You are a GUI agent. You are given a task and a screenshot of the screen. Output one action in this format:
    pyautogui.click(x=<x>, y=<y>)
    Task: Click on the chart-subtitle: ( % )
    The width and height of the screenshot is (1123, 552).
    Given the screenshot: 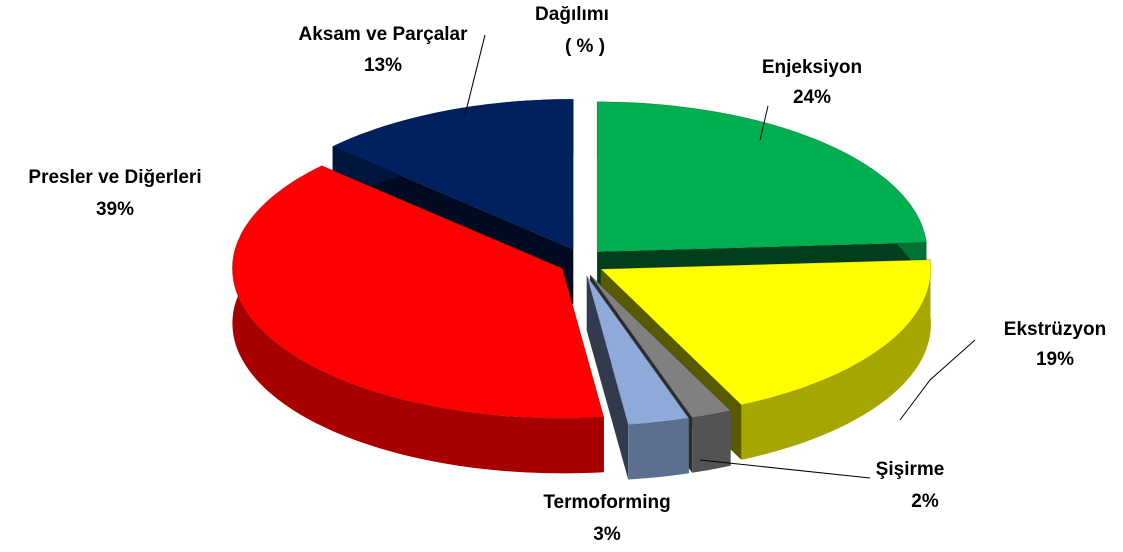 What is the action you would take?
    pyautogui.click(x=585, y=46)
    